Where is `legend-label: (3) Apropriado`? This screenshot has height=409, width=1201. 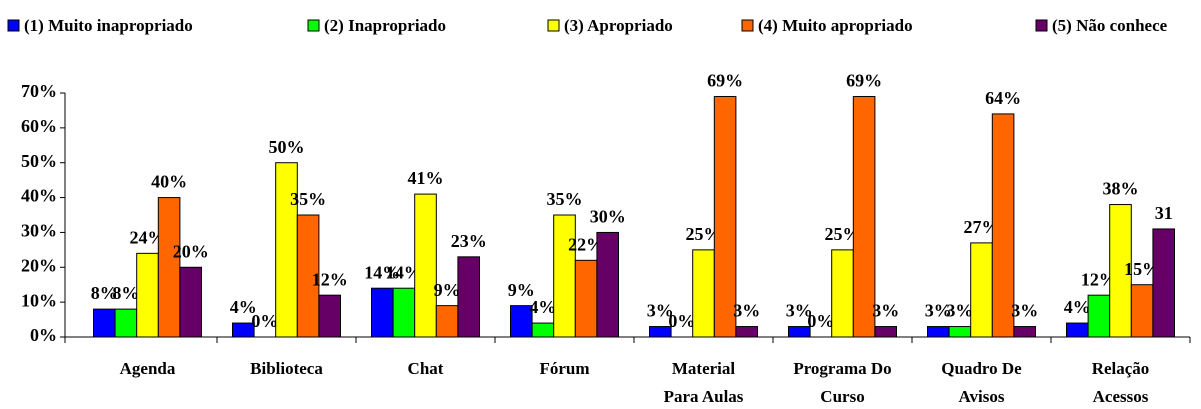 legend-label: (3) Apropriado is located at coordinates (618, 25).